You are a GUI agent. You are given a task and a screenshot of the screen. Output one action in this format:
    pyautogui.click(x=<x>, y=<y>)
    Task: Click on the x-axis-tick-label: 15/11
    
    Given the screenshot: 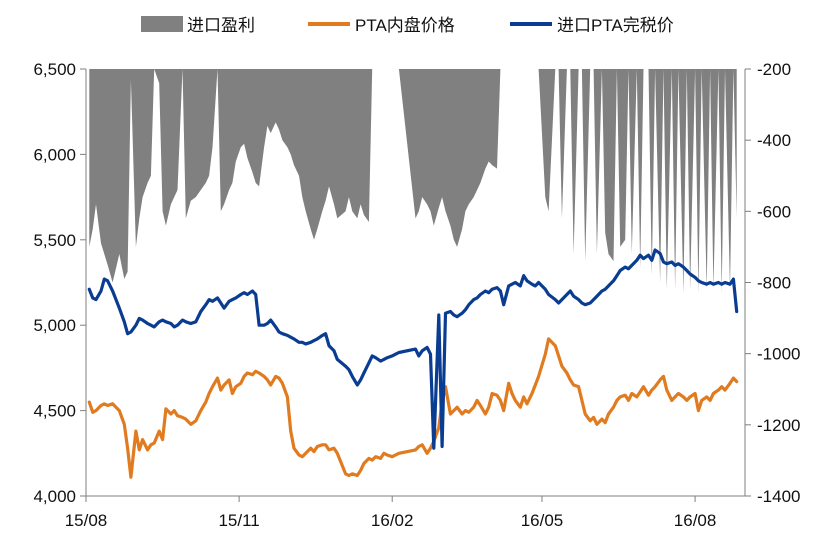 What is the action you would take?
    pyautogui.click(x=238, y=520)
    